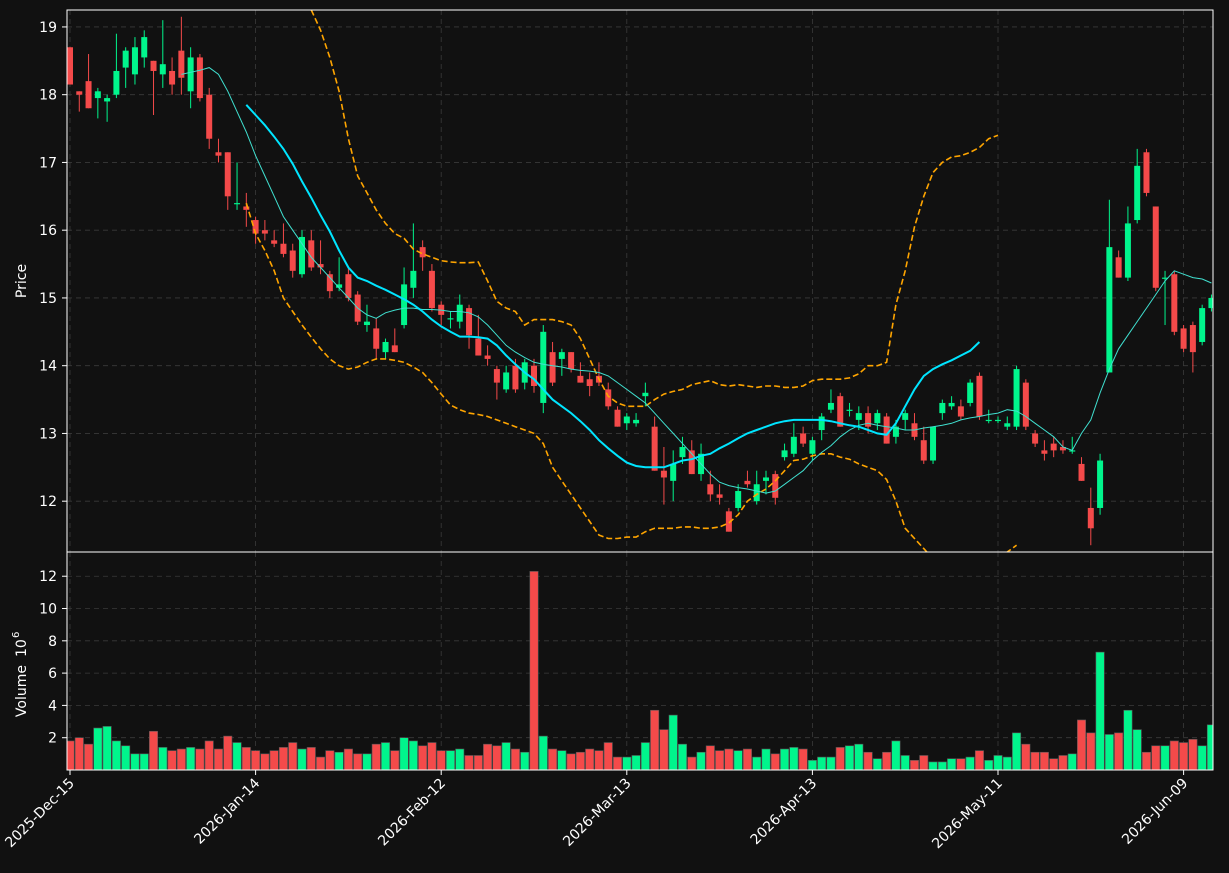  What do you see at coordinates (22, 691) in the screenshot?
I see `volume-y-axis-label: Volume` at bounding box center [22, 691].